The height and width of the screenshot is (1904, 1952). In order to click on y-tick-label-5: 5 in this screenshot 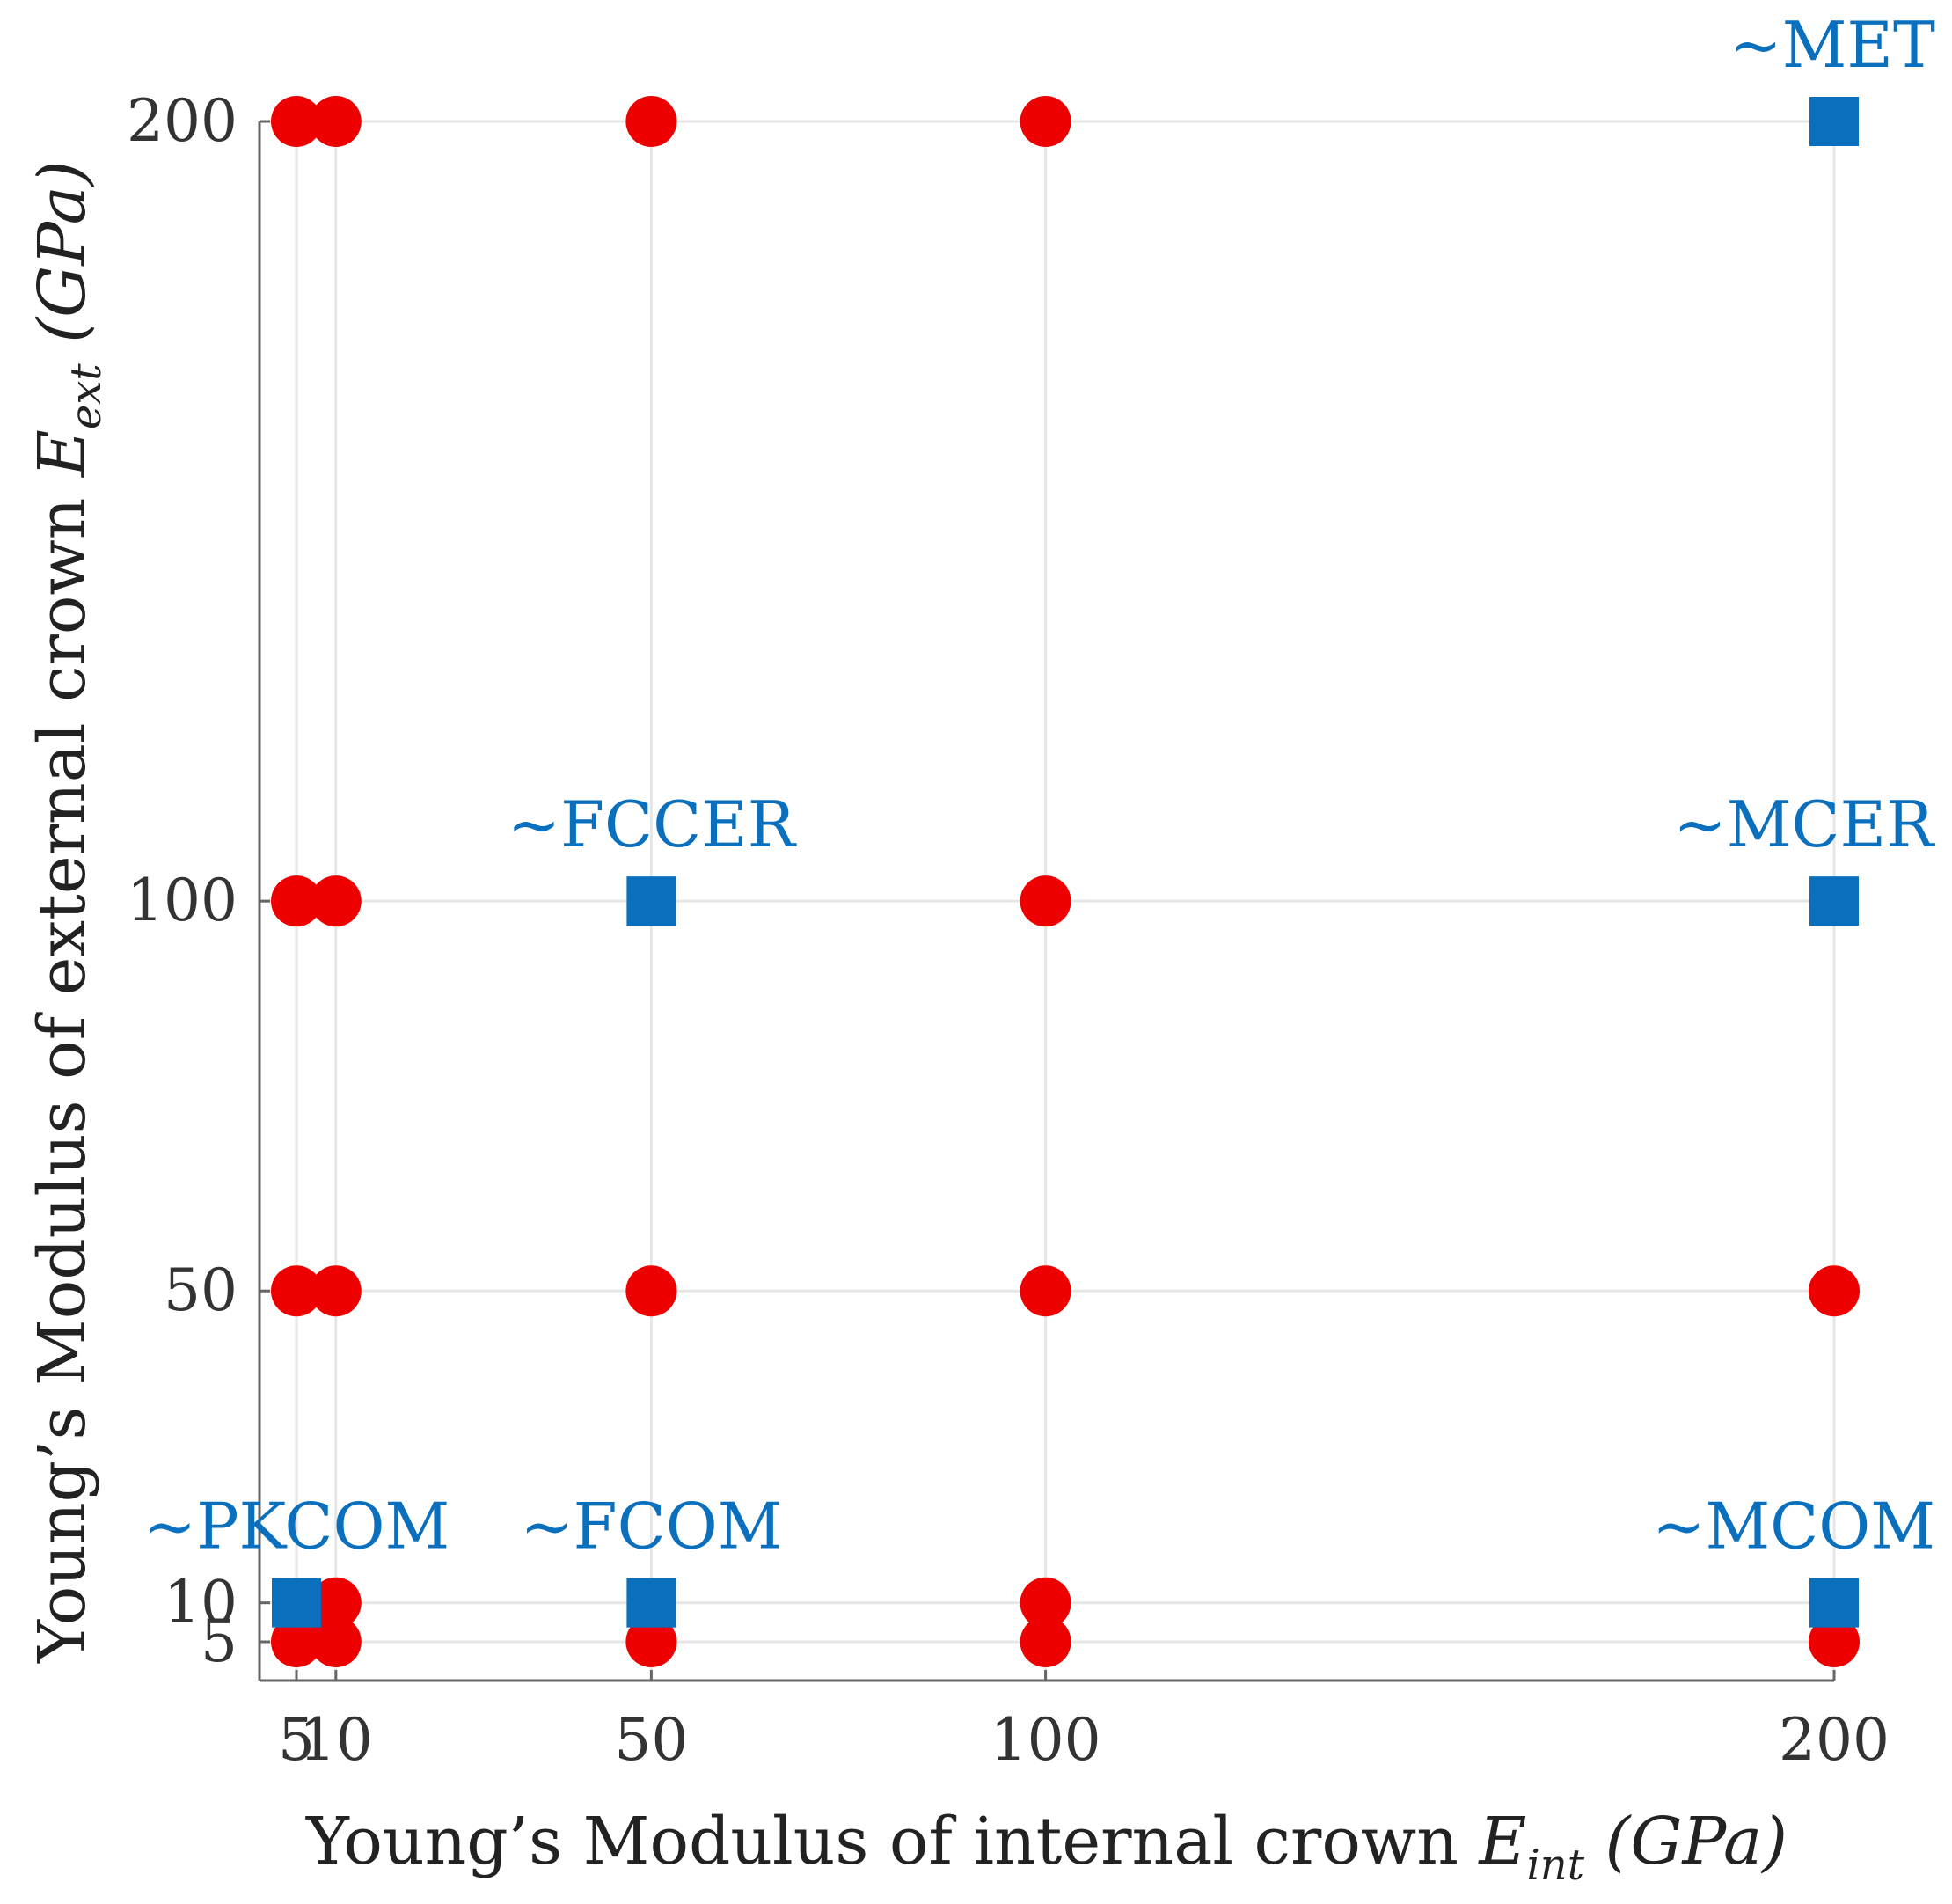, I will do `click(219, 1641)`.